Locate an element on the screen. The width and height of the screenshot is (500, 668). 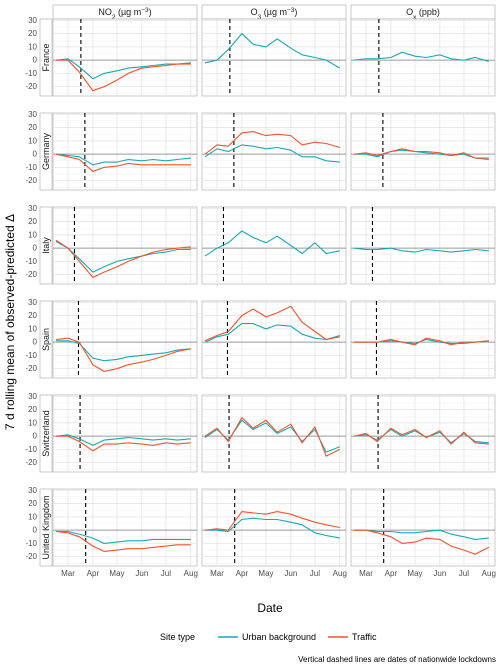
strip-label-col-1: O3 (µg m−3) is located at coordinates (274, 14).